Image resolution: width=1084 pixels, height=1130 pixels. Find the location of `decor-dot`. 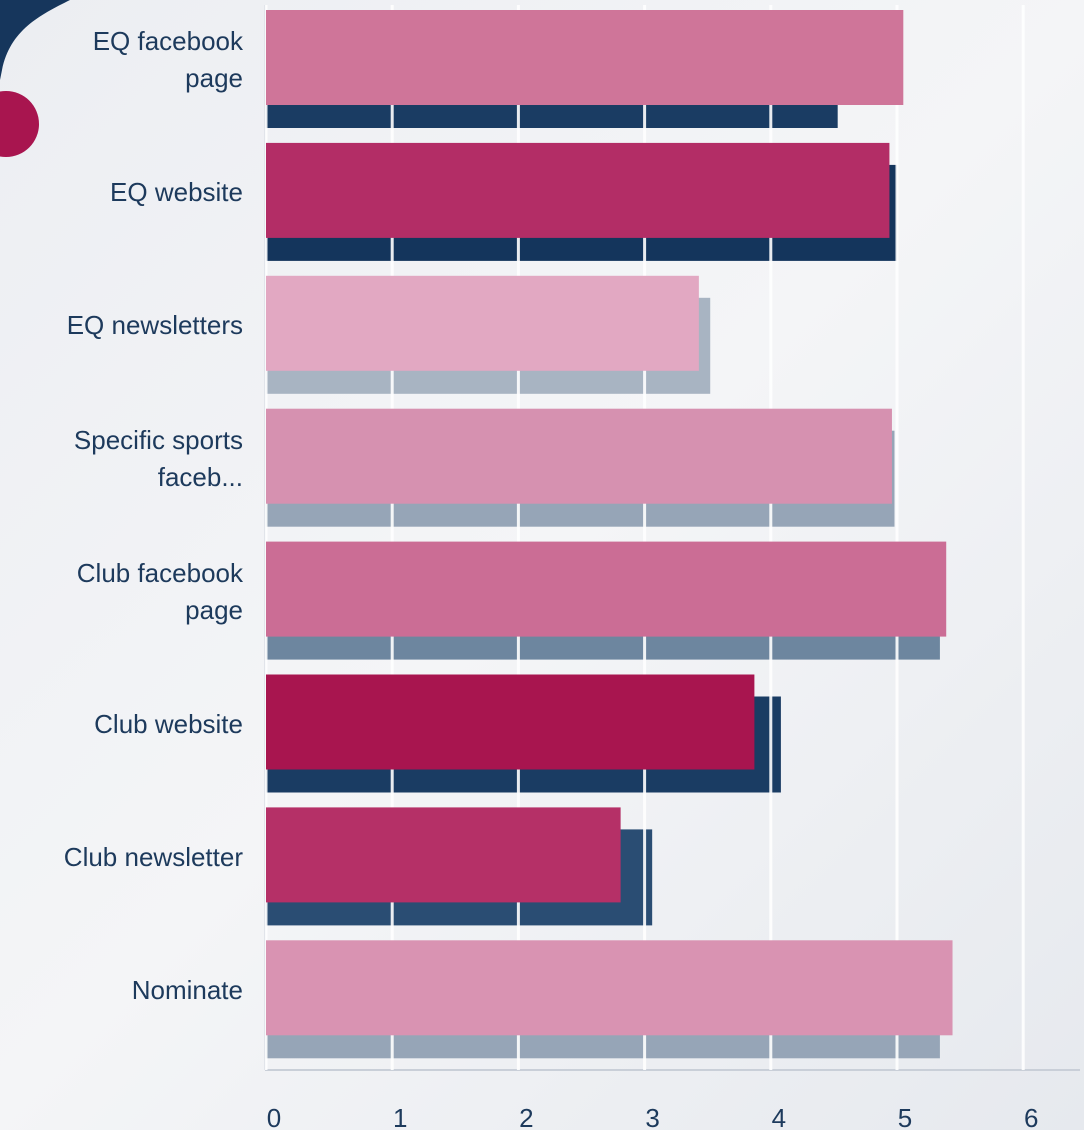

decor-dot is located at coordinates (19, 124).